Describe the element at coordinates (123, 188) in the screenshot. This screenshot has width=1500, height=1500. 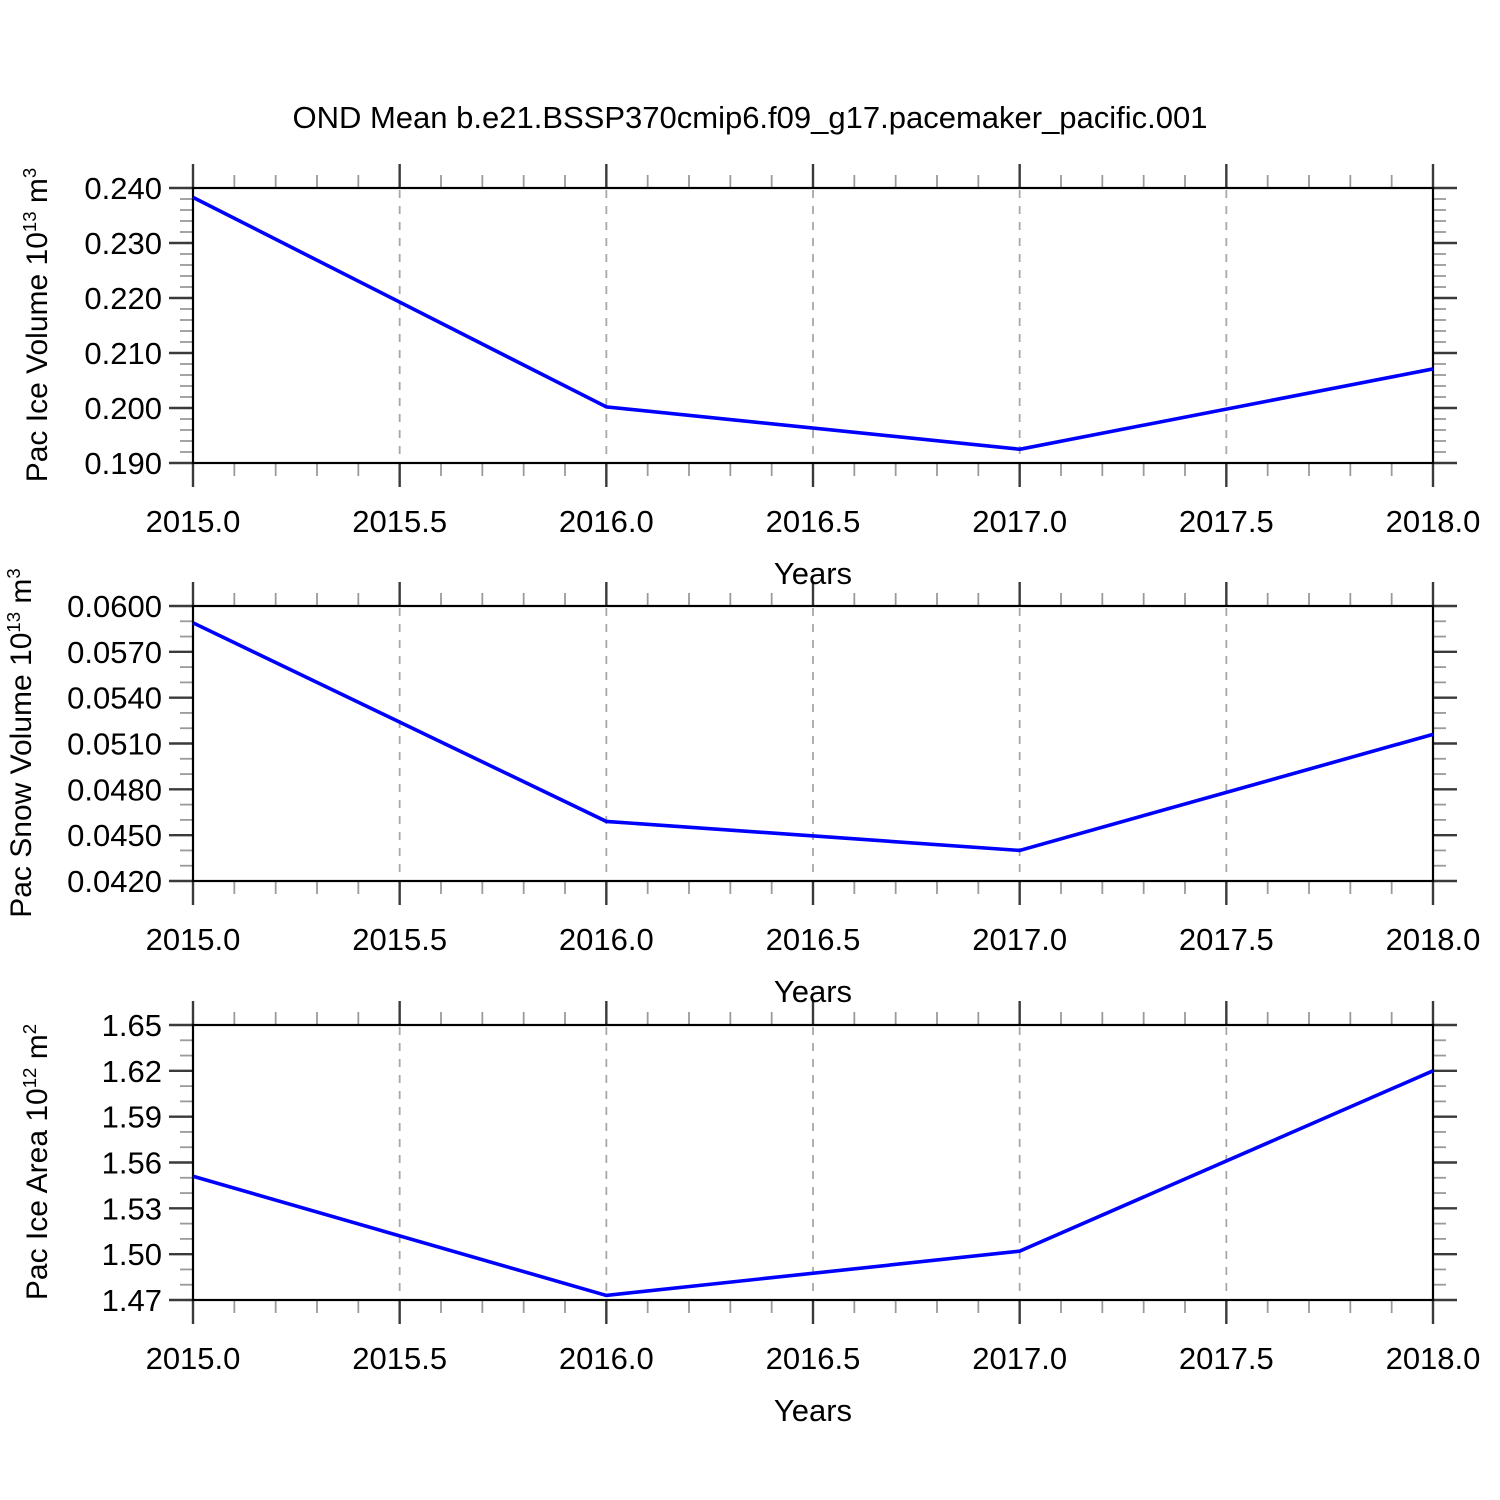
I see `y-tick-label: 0.240` at that location.